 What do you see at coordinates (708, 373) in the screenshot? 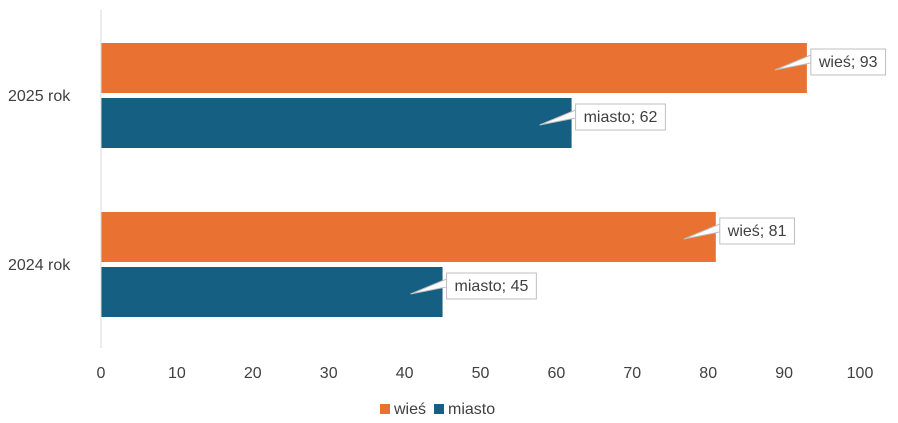
I see `x-tick-label: 80` at bounding box center [708, 373].